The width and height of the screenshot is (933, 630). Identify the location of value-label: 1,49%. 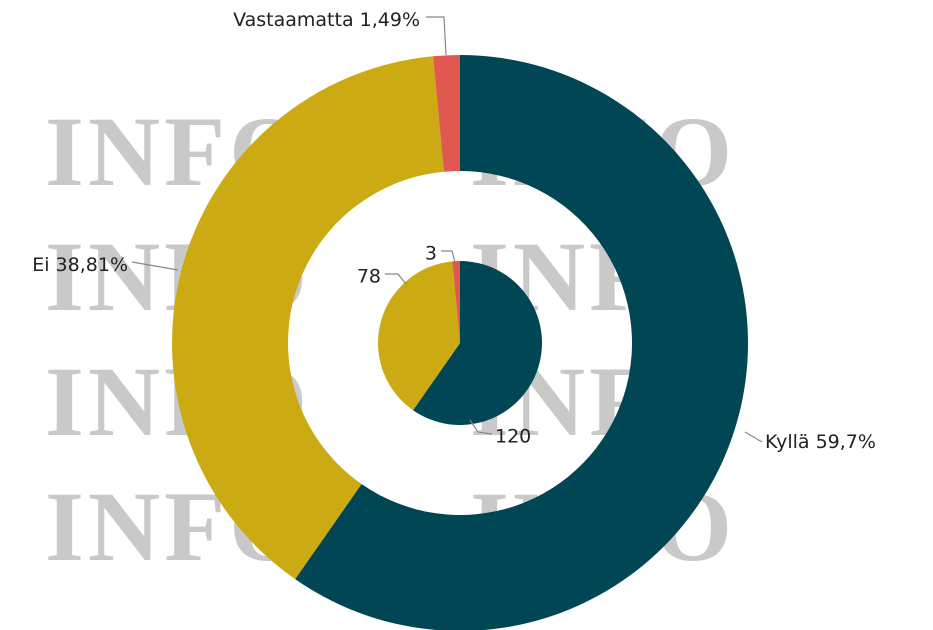
(390, 20).